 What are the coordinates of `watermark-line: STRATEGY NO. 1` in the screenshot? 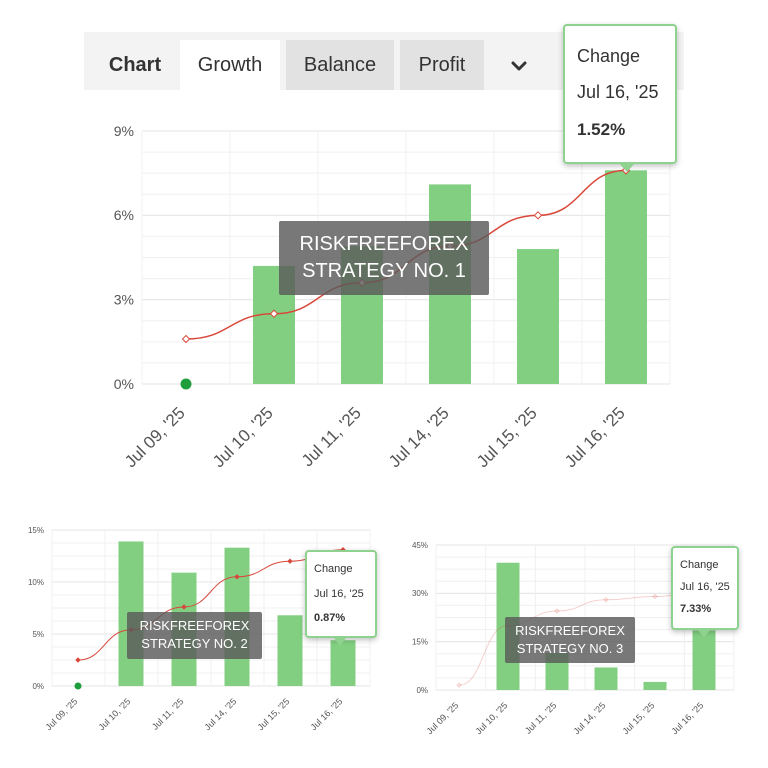 It's located at (384, 271).